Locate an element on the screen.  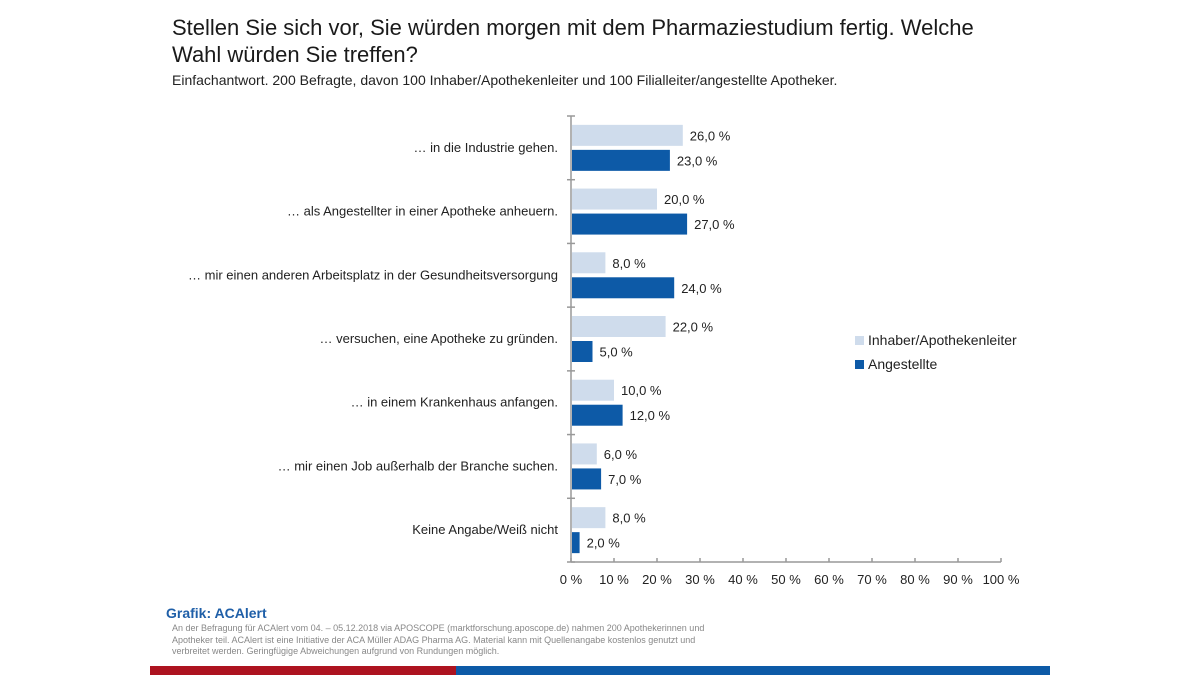
data-label: 22,0 % is located at coordinates (693, 327).